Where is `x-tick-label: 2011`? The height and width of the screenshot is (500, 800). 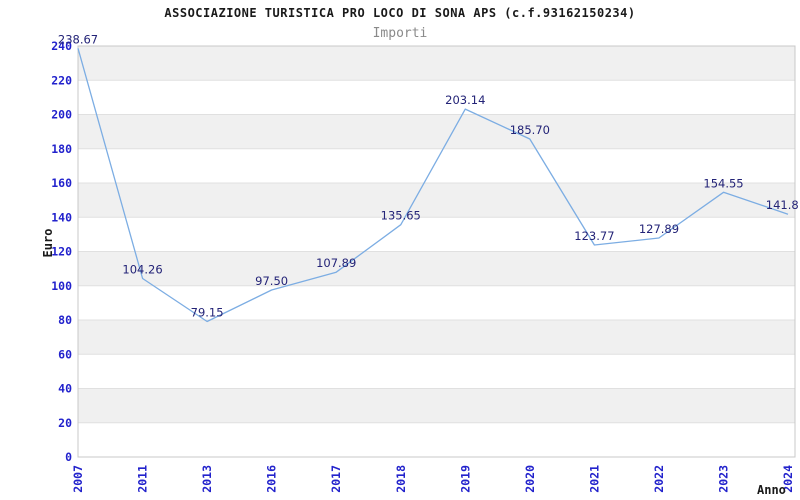
x-tick-label: 2011 is located at coordinates (143, 479).